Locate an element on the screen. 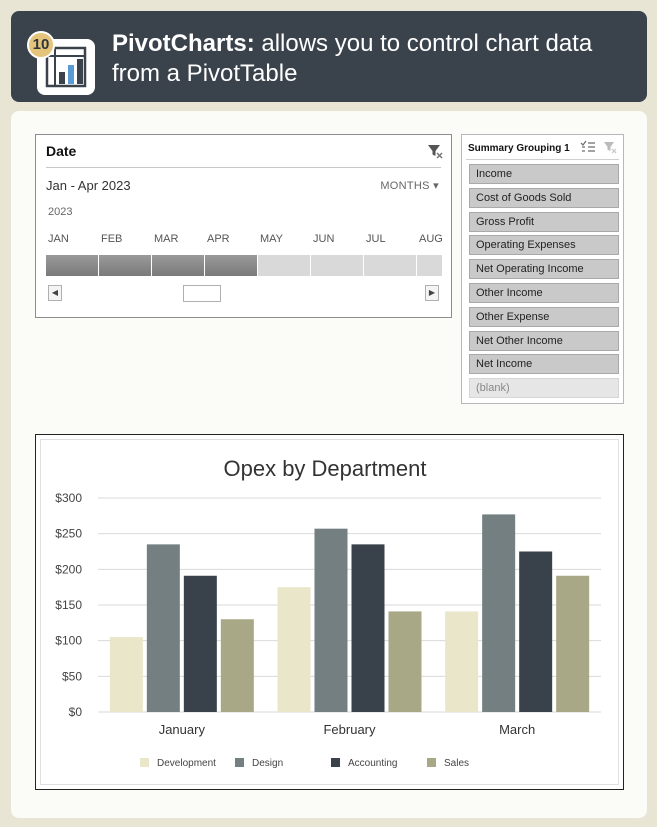  x-tick-label: January is located at coordinates (182, 729).